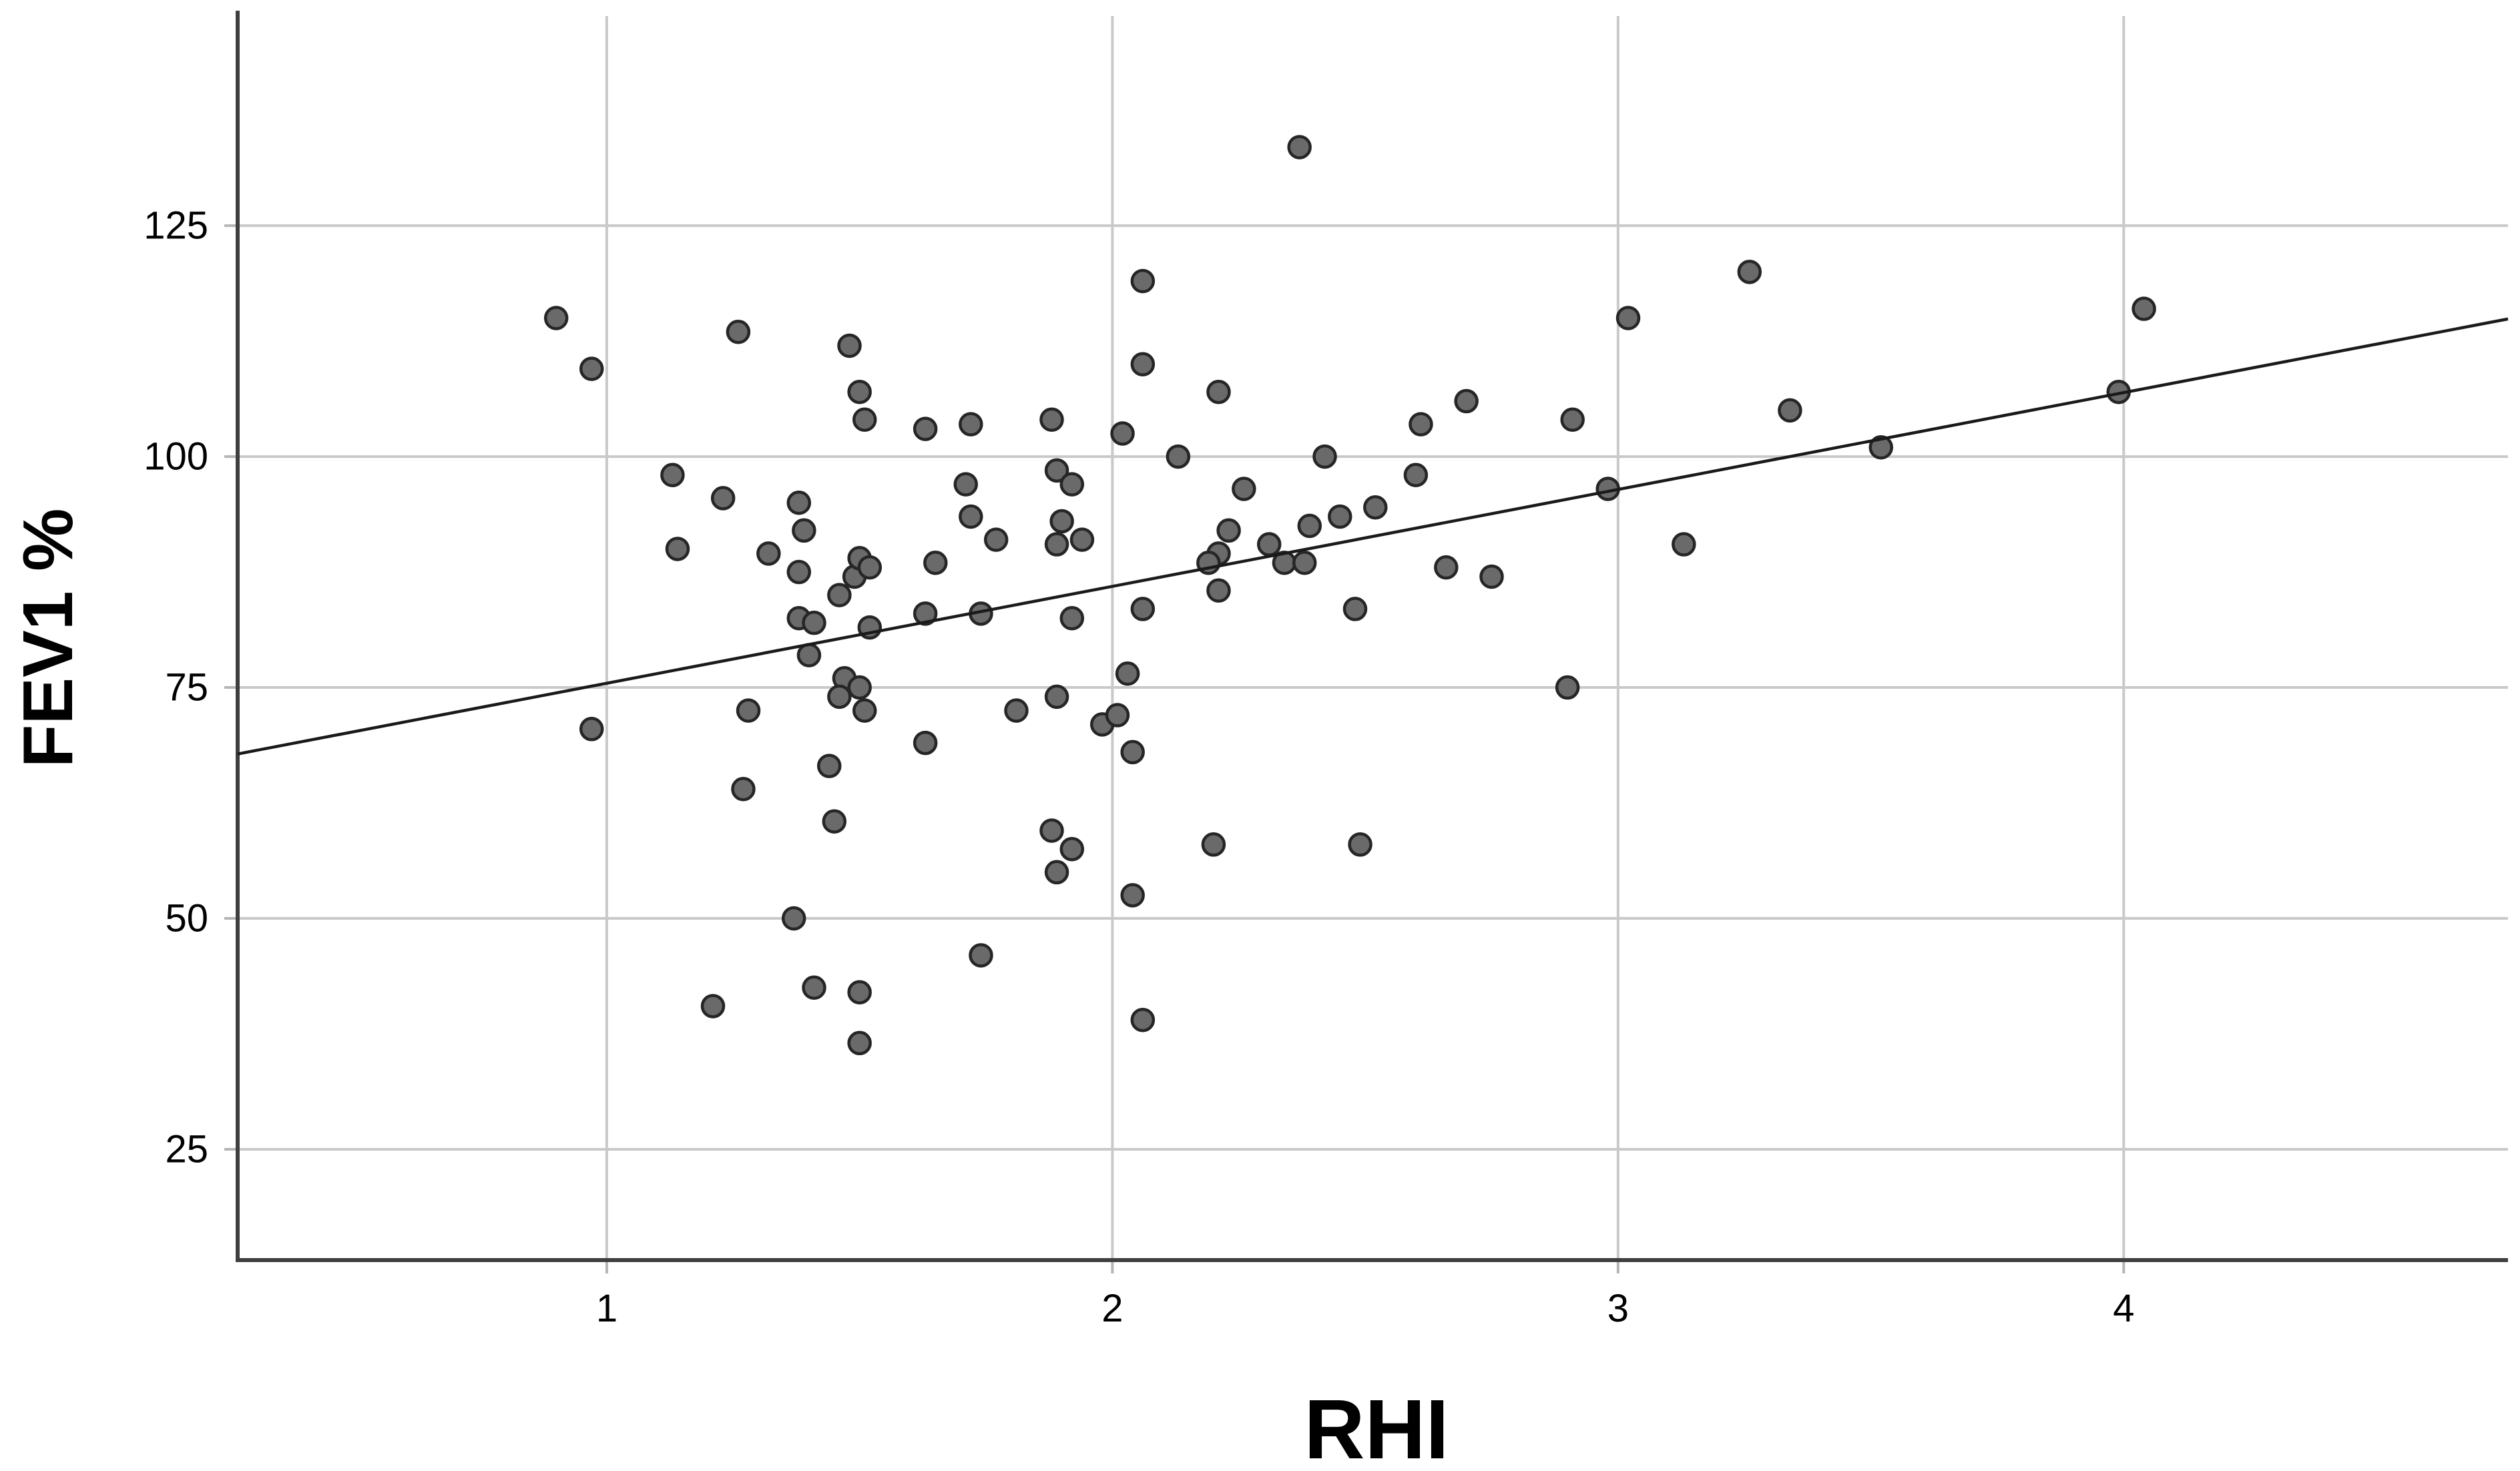 Image resolution: width=2520 pixels, height=1471 pixels. I want to click on x-tick-label: 3, so click(1618, 1308).